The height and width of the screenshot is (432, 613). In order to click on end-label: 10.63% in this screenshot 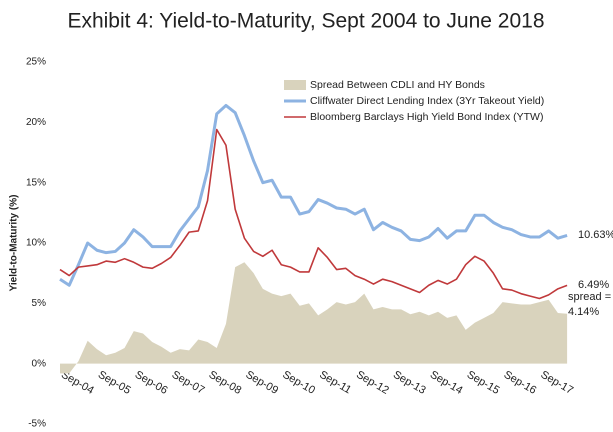, I will do `click(595, 235)`.